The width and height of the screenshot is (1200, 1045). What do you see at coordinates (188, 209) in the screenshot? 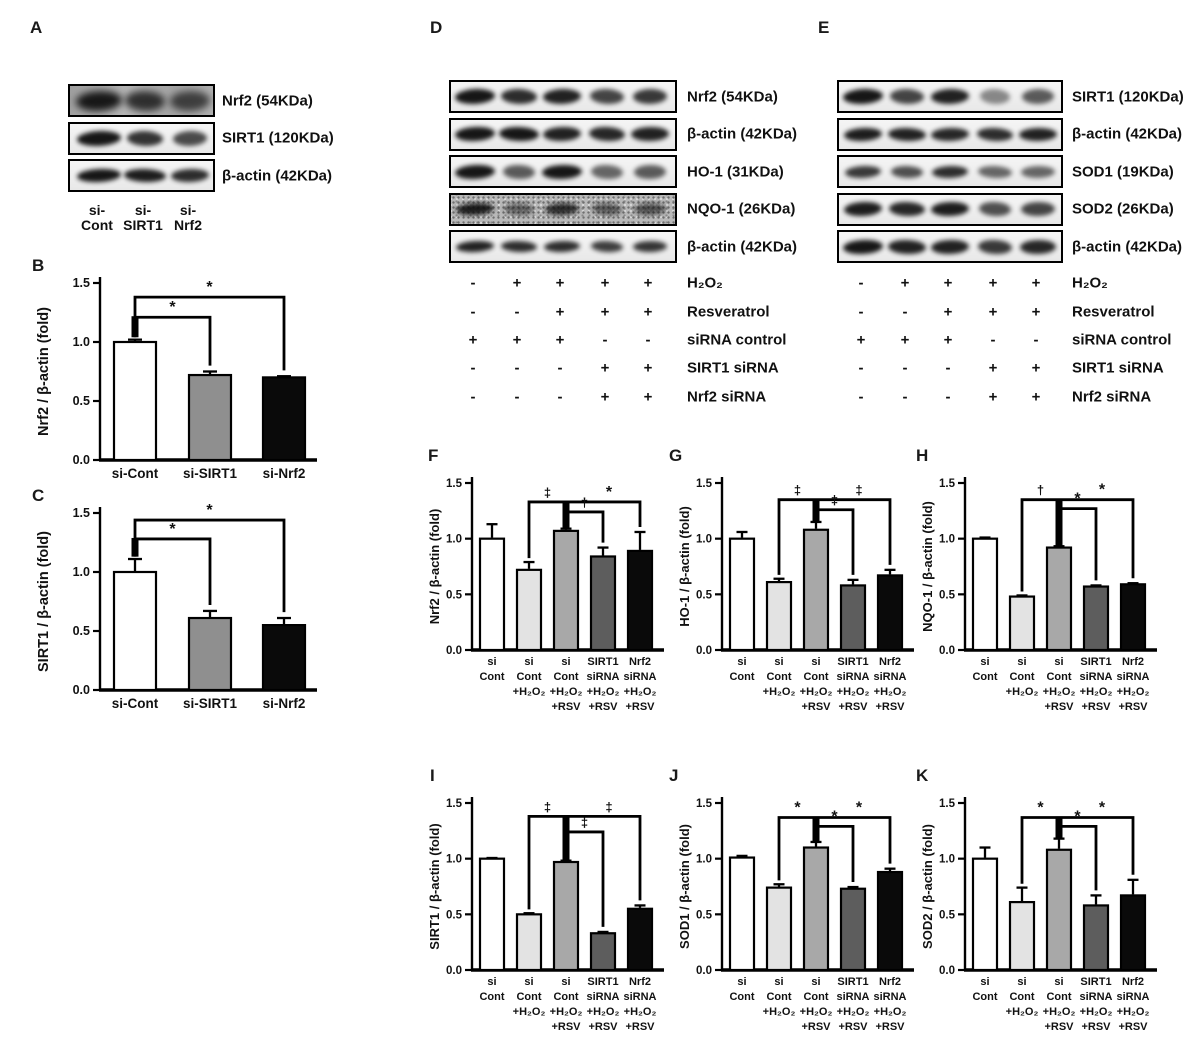
I see `lane-label-line: si-` at bounding box center [188, 209].